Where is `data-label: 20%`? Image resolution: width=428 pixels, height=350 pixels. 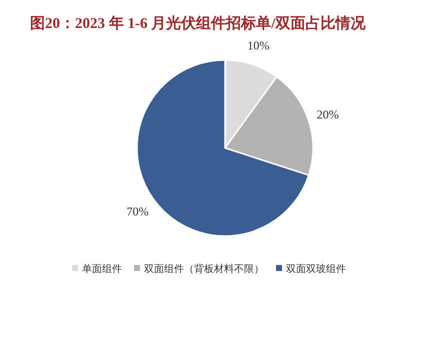
data-label: 20% is located at coordinates (327, 115).